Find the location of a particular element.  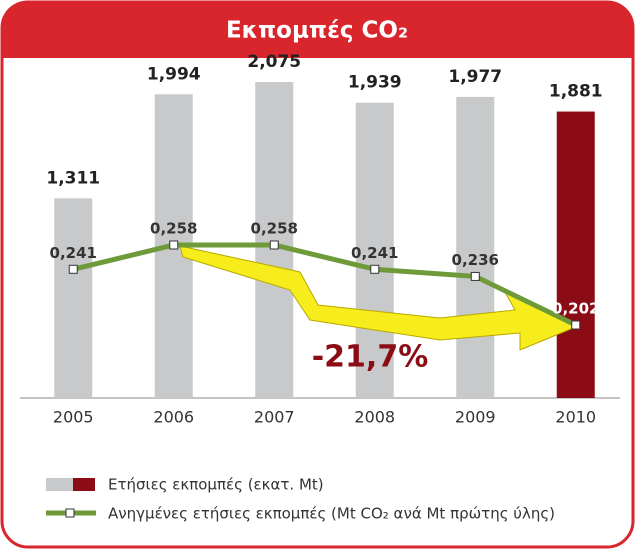

x-tick-label: 2006 is located at coordinates (173, 417).